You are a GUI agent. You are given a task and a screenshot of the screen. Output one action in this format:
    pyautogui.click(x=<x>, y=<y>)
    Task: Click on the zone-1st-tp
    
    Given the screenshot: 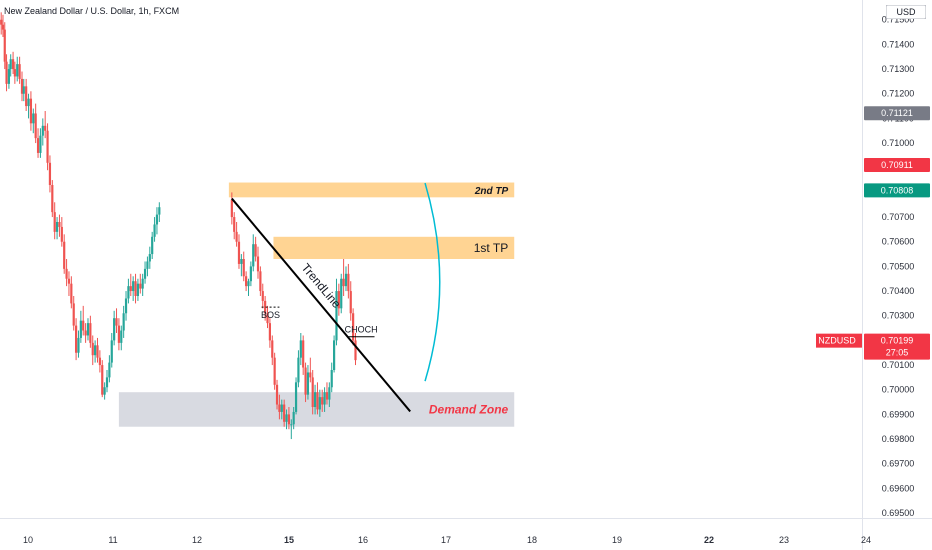 What is the action you would take?
    pyautogui.click(x=394, y=247)
    